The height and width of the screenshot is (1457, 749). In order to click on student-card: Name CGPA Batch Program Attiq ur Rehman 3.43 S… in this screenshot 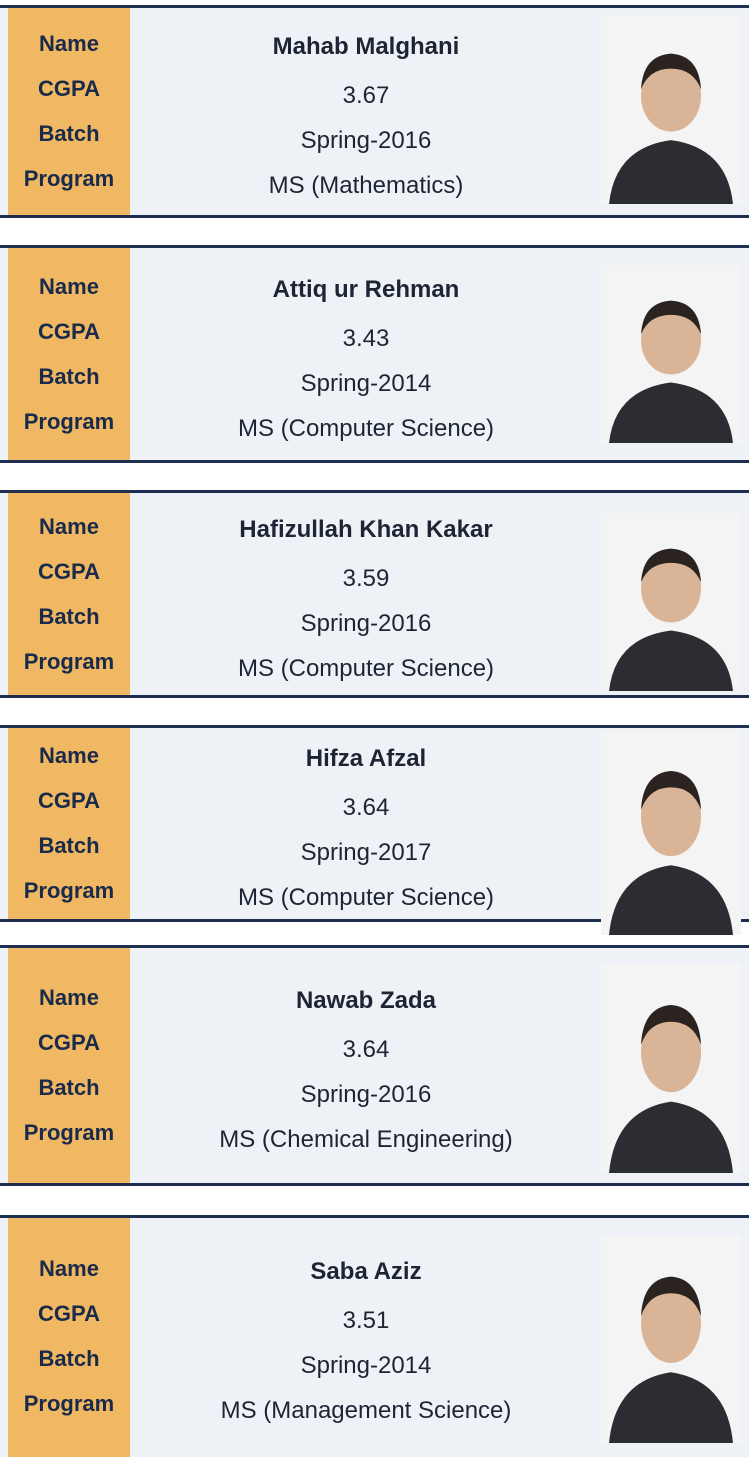, I will do `click(374, 354)`.